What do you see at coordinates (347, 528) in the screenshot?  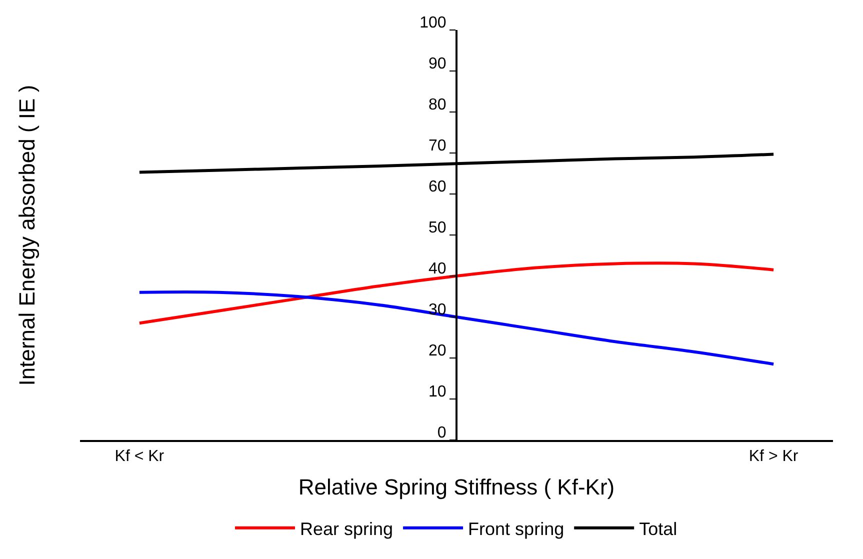 I see `legend-label: Rear spring` at bounding box center [347, 528].